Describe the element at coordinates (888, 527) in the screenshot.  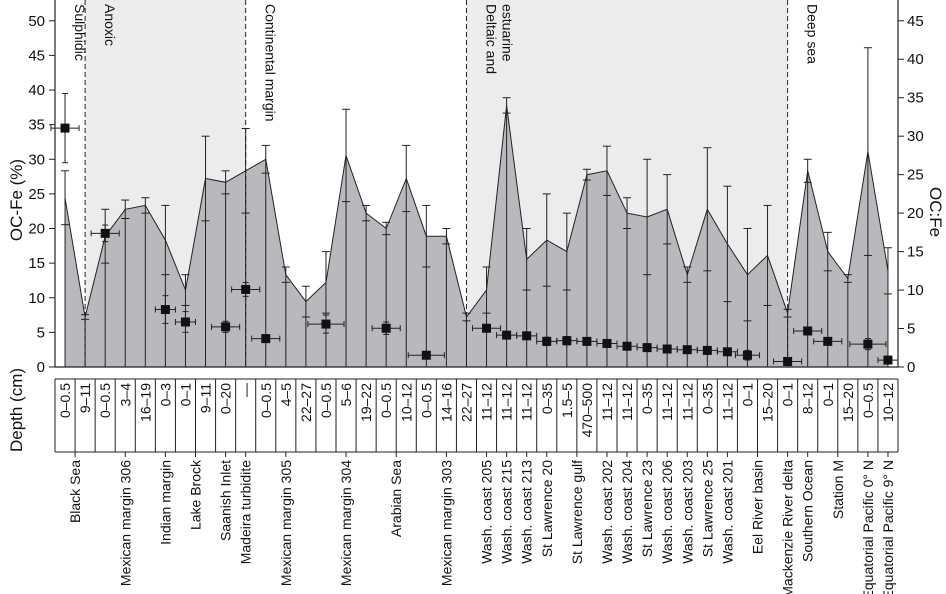
I see `site-label: Equatorial Pacific 9° N` at that location.